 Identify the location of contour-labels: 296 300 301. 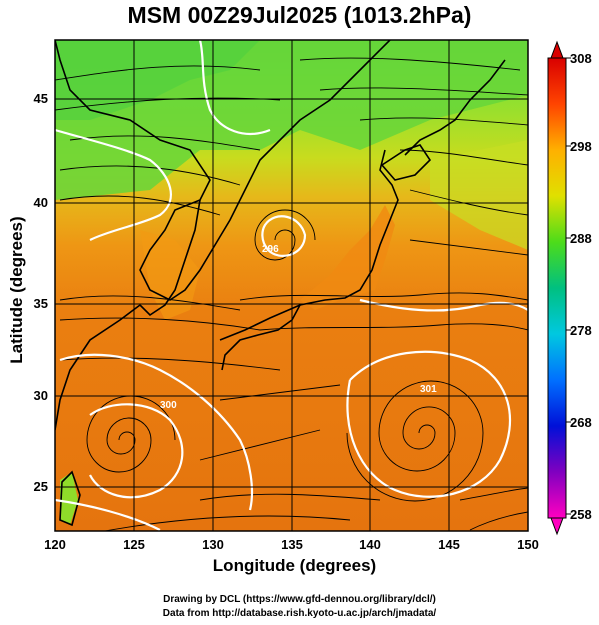
(298, 327).